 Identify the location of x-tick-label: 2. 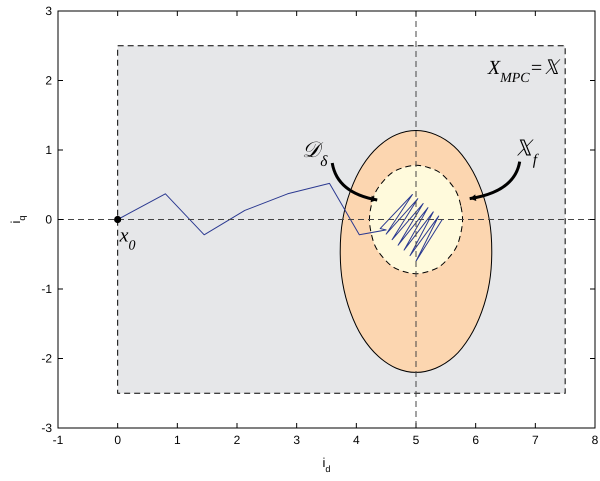
(237, 440).